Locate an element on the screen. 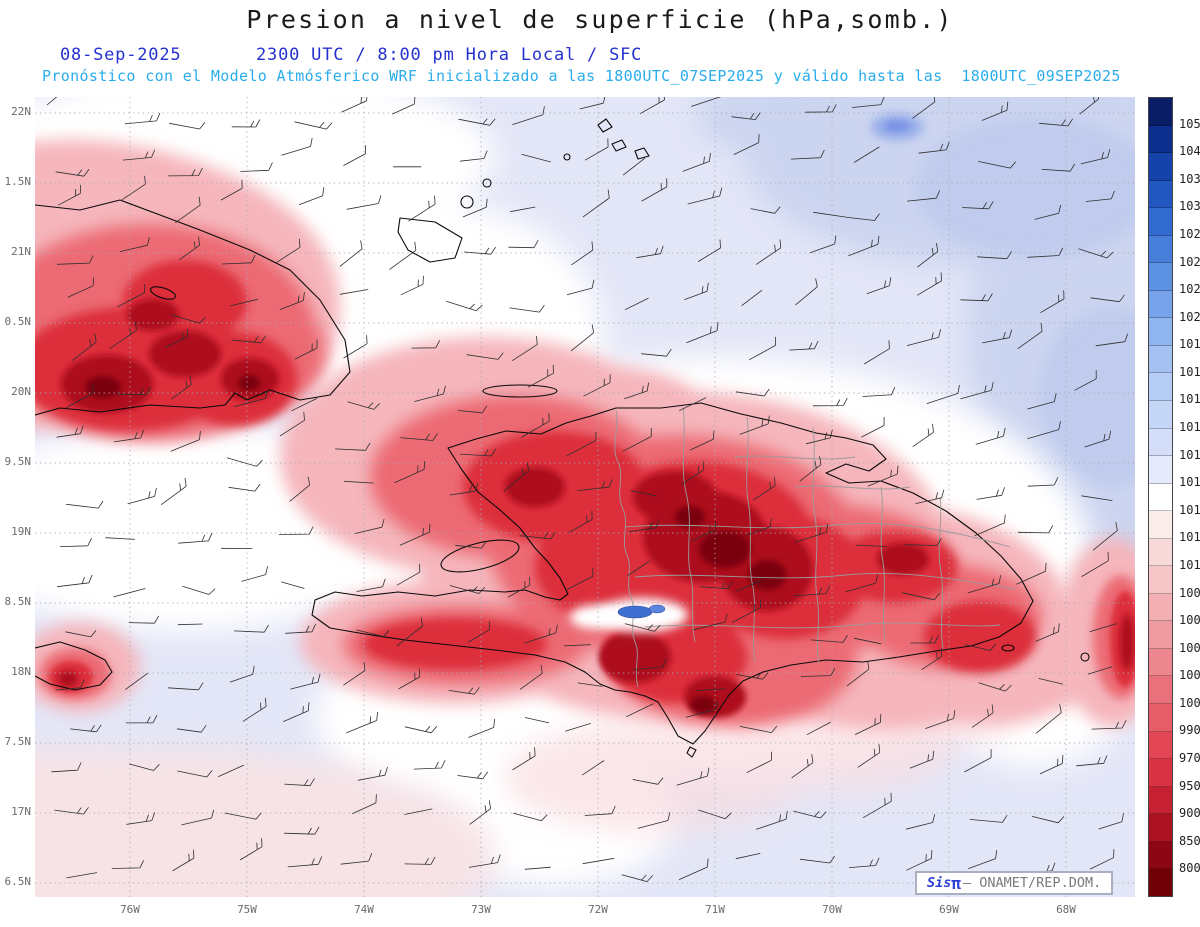  lat-tick-label: 1.5N is located at coordinates (18, 181).